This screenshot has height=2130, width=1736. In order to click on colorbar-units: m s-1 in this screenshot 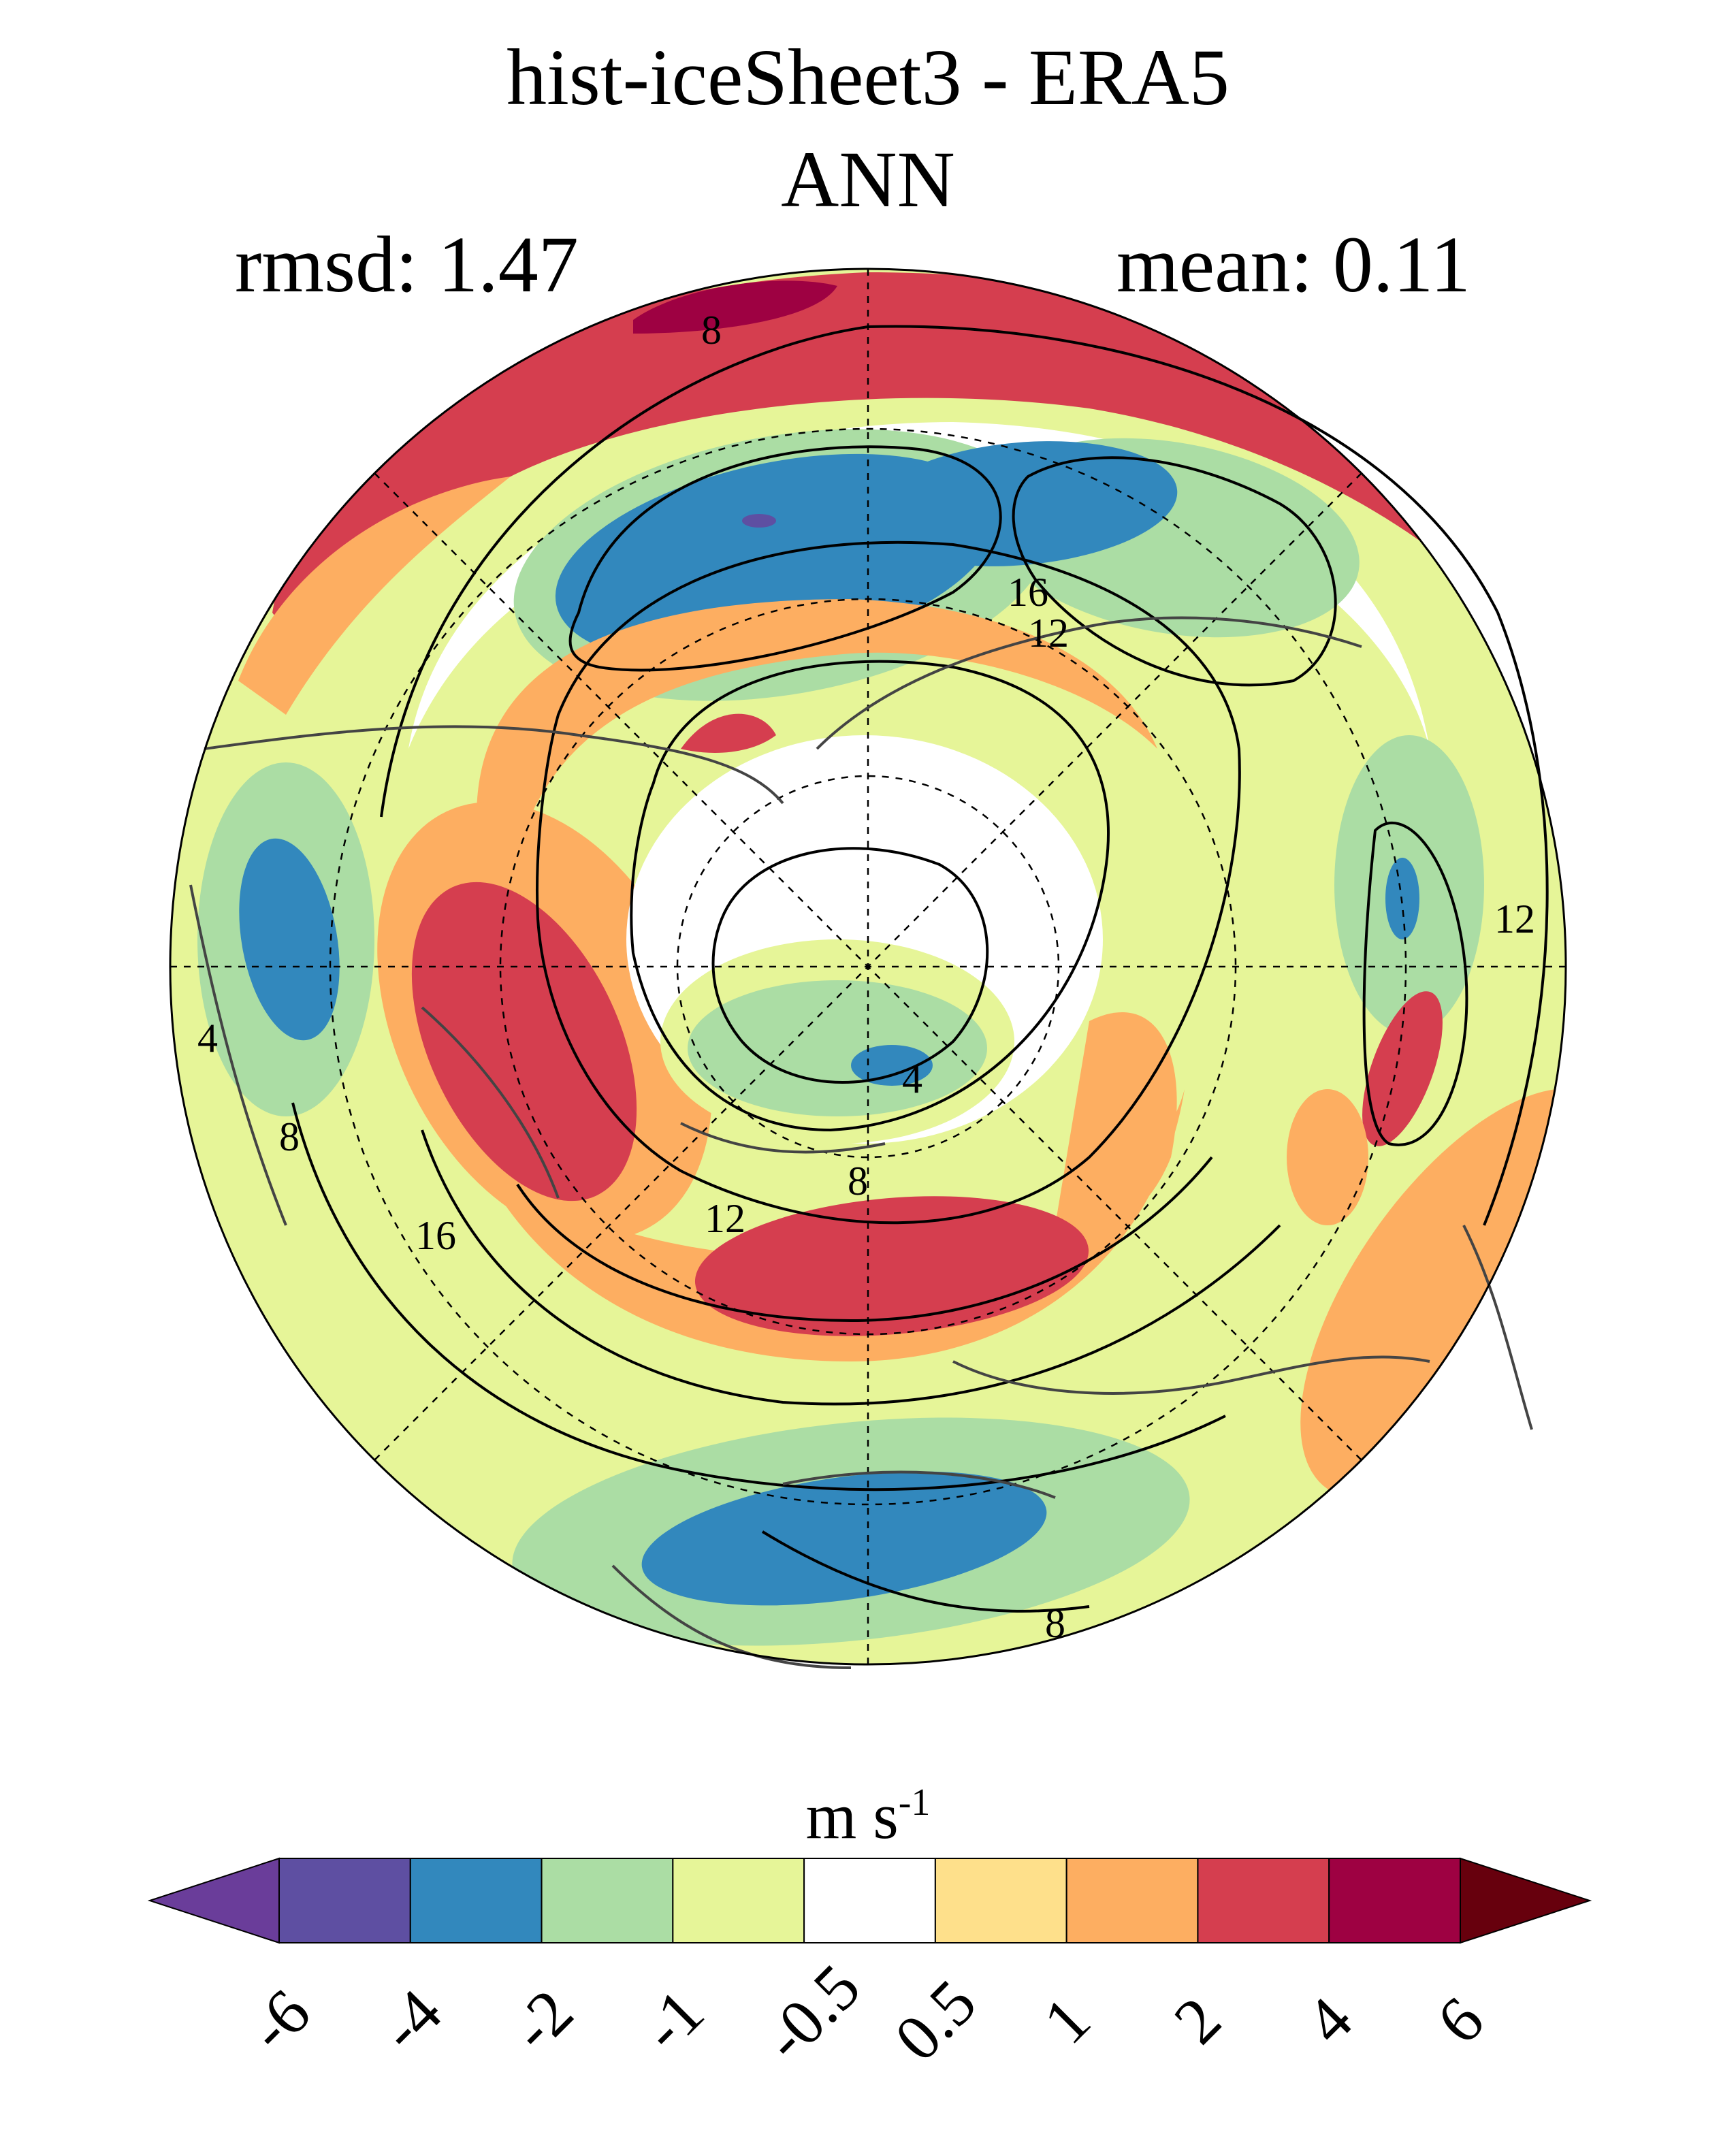, I will do `click(868, 1816)`.